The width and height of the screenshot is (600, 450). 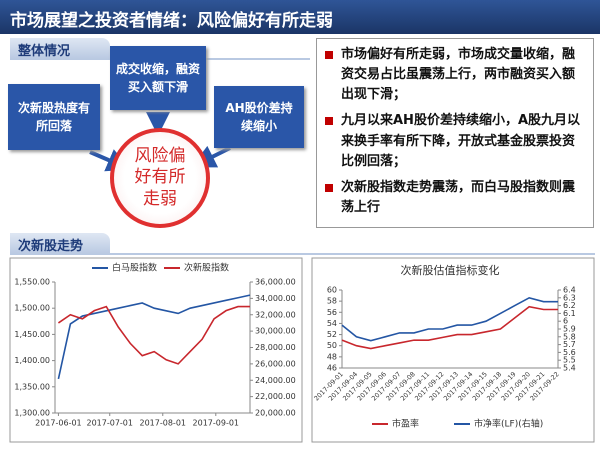 I want to click on y2-tick-label: 6.2, so click(x=569, y=305).